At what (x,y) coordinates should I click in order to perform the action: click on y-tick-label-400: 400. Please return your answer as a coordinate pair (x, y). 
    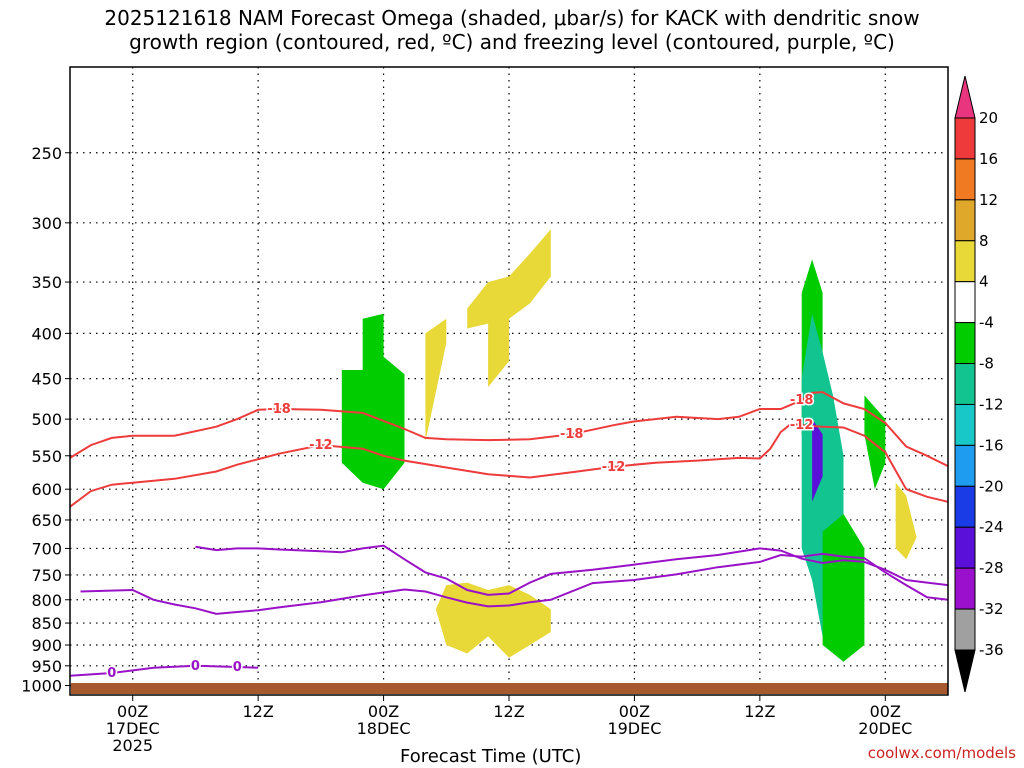
    Looking at the image, I should click on (46, 333).